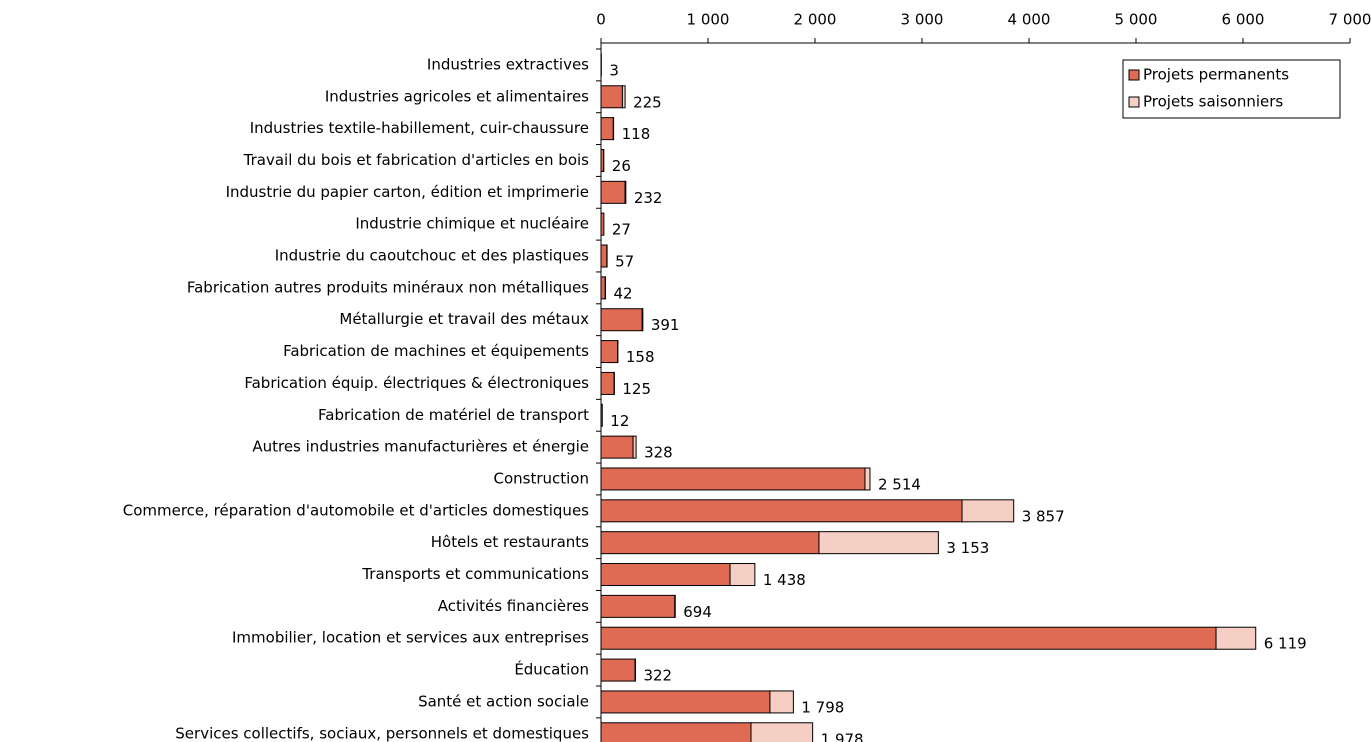  Describe the element at coordinates (1231, 89) in the screenshot. I see `legend-box` at that location.